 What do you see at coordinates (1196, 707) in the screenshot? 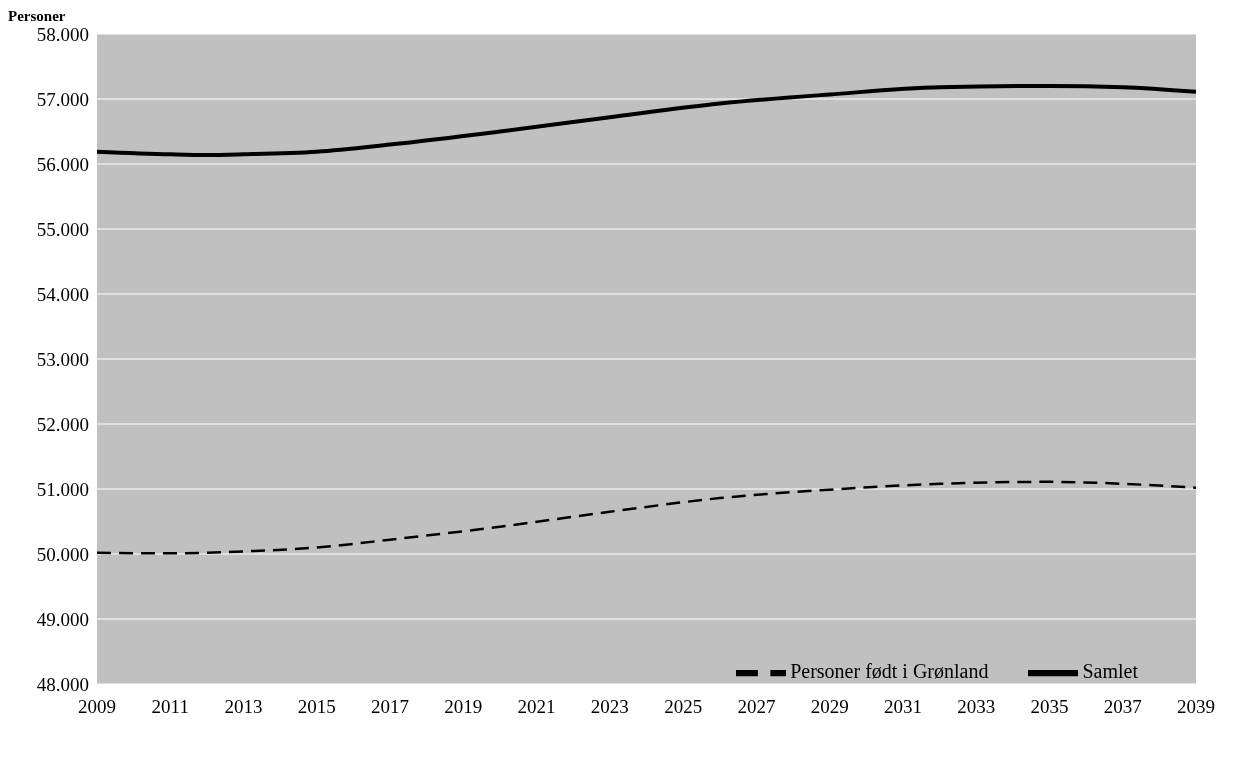
I see `x-tick-label: 2039` at bounding box center [1196, 707].